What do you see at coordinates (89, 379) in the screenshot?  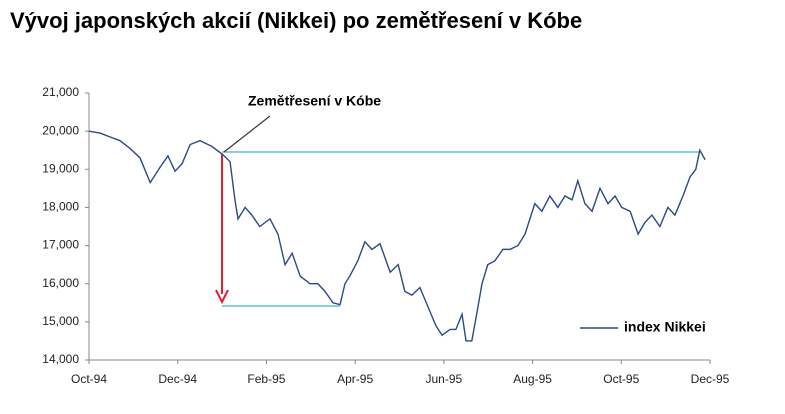 I see `x-tick-label: Oct-94` at bounding box center [89, 379].